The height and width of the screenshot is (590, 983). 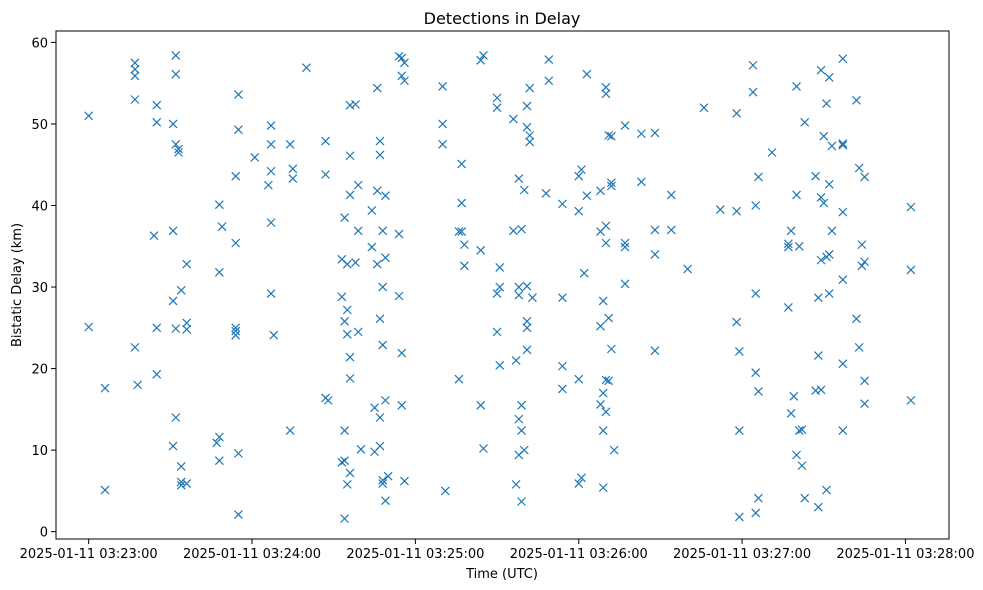 What do you see at coordinates (905, 554) in the screenshot?
I see `x-tick-label: 2025-01-11 03:28:00` at bounding box center [905, 554].